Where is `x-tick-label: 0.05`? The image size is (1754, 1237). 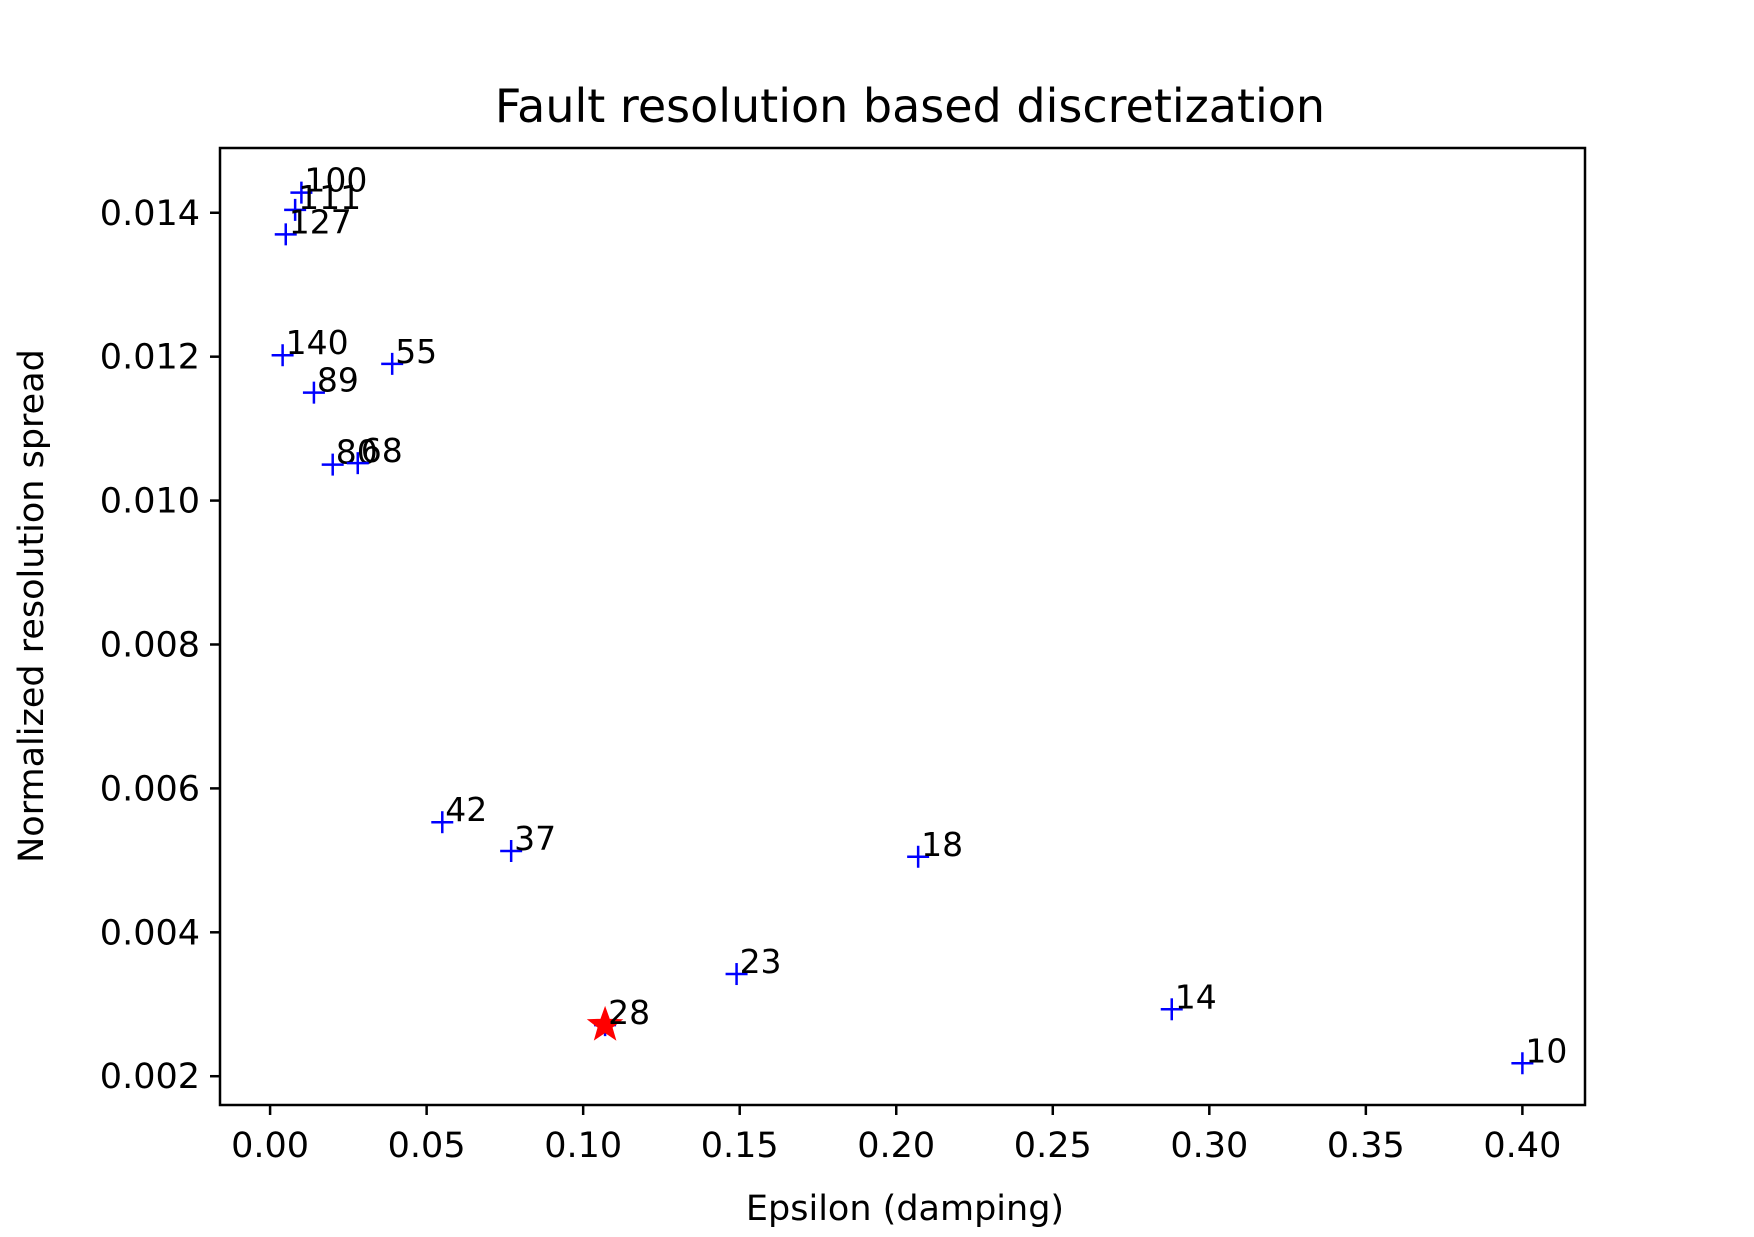
x-tick-label: 0.05 is located at coordinates (427, 1146).